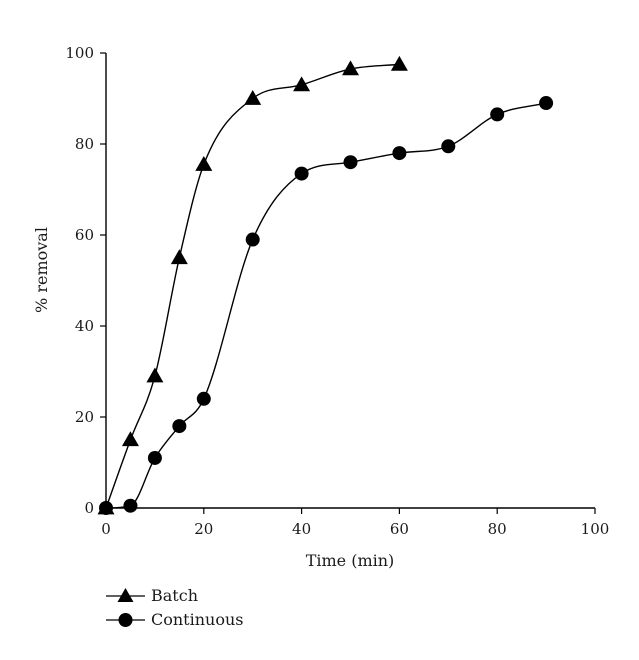  Describe the element at coordinates (350, 560) in the screenshot. I see `x-axis-title: Time (min)` at that location.